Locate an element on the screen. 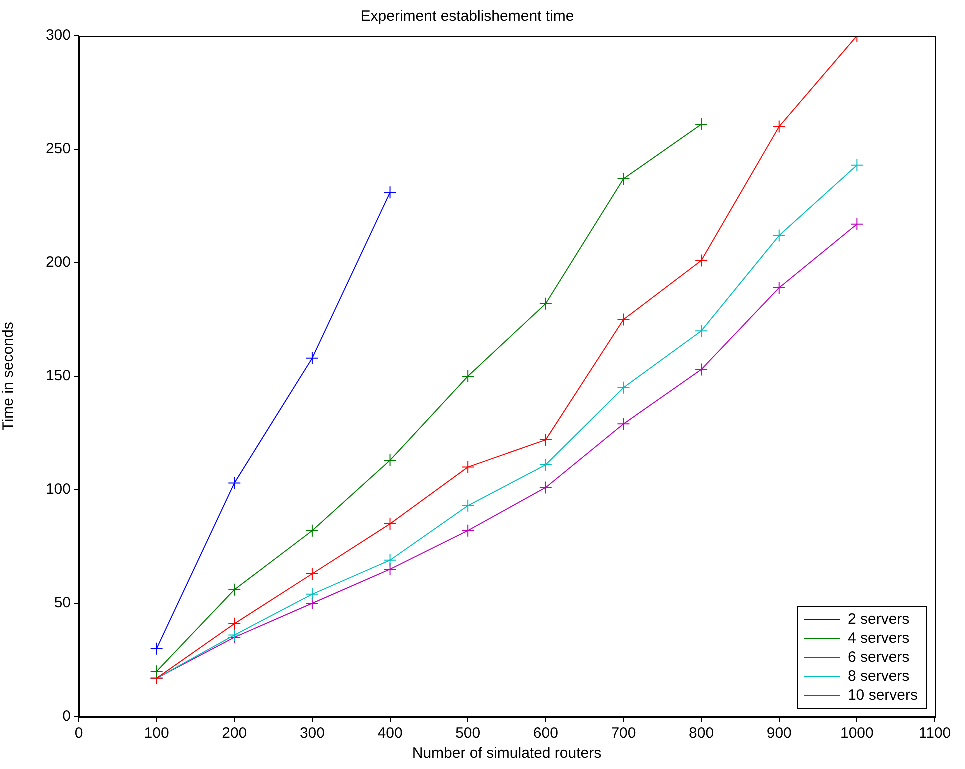 This screenshot has height=769, width=965. y-tick-label: 250 is located at coordinates (58, 149).